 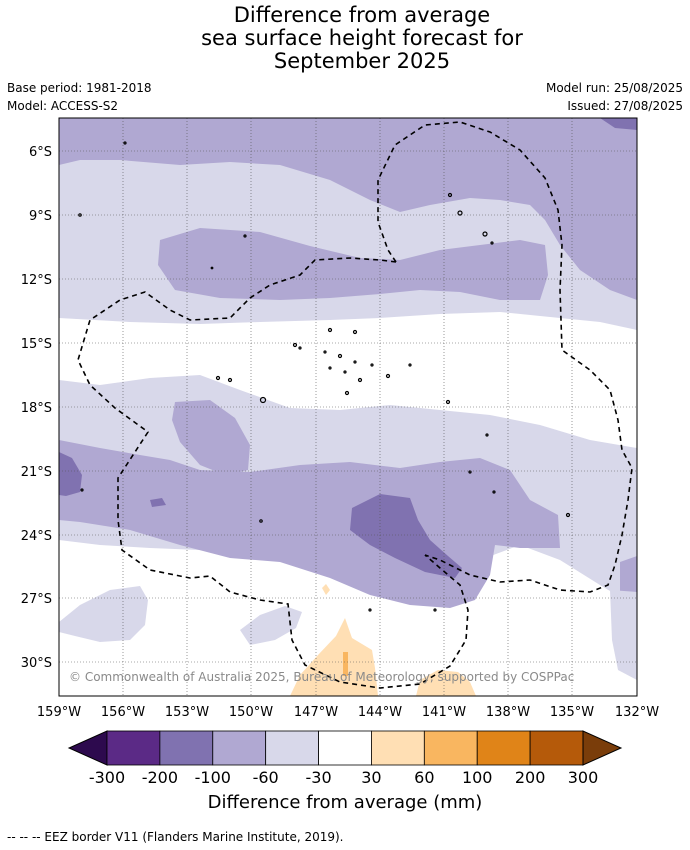 What do you see at coordinates (36, 599) in the screenshot?
I see `lat-tick-label: 27°S` at bounding box center [36, 599].